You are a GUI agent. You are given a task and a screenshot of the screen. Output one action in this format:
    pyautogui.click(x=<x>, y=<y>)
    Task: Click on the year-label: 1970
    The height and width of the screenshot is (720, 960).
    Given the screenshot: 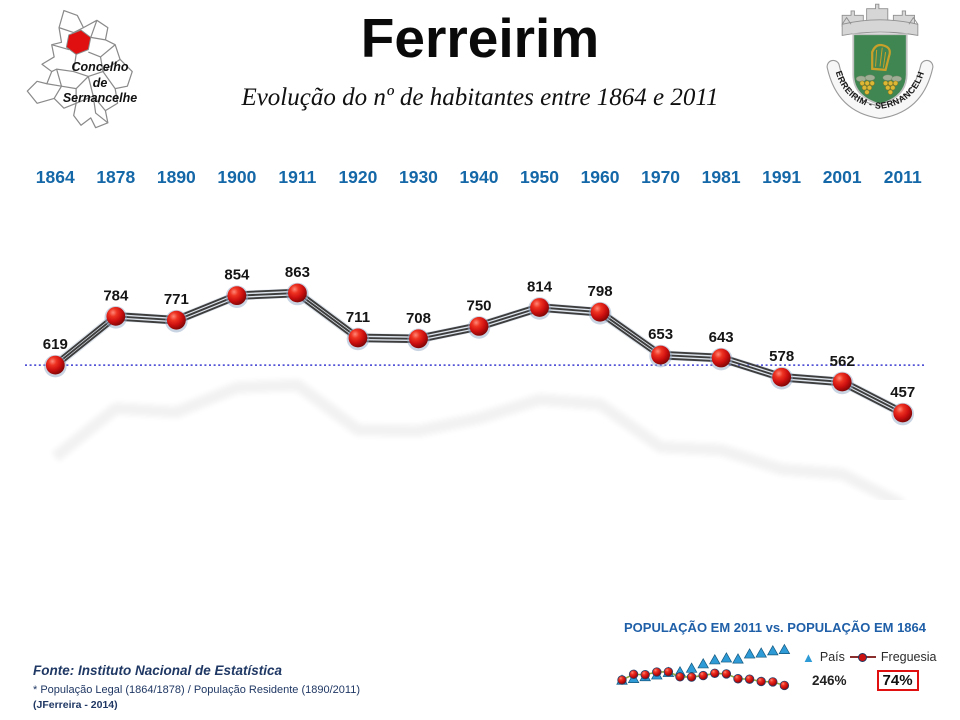 What is the action you would take?
    pyautogui.click(x=661, y=177)
    